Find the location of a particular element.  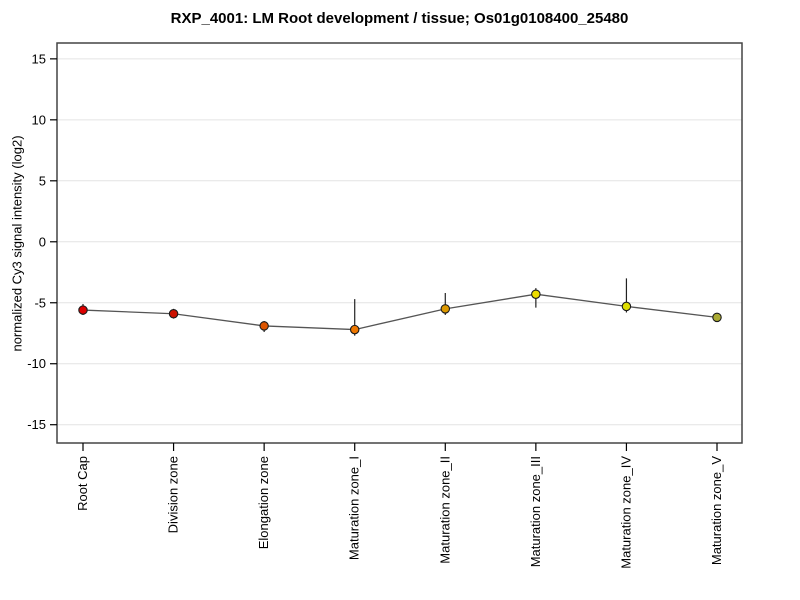

y-tick-label: 0 is located at coordinates (42, 241).